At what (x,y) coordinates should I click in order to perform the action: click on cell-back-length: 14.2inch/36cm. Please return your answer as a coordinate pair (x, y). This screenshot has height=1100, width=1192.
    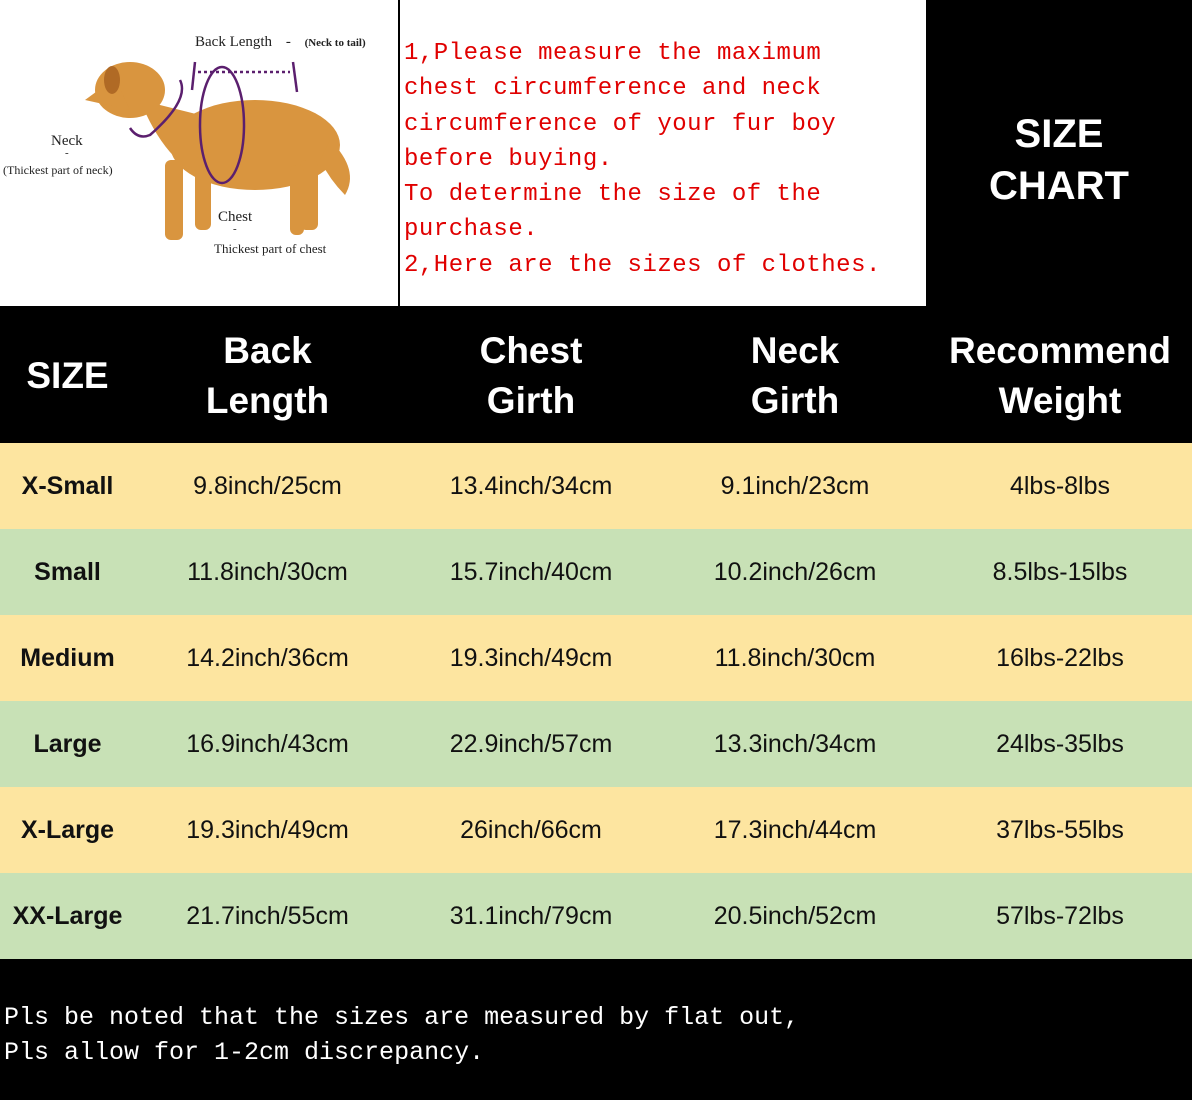
    Looking at the image, I should click on (267, 658).